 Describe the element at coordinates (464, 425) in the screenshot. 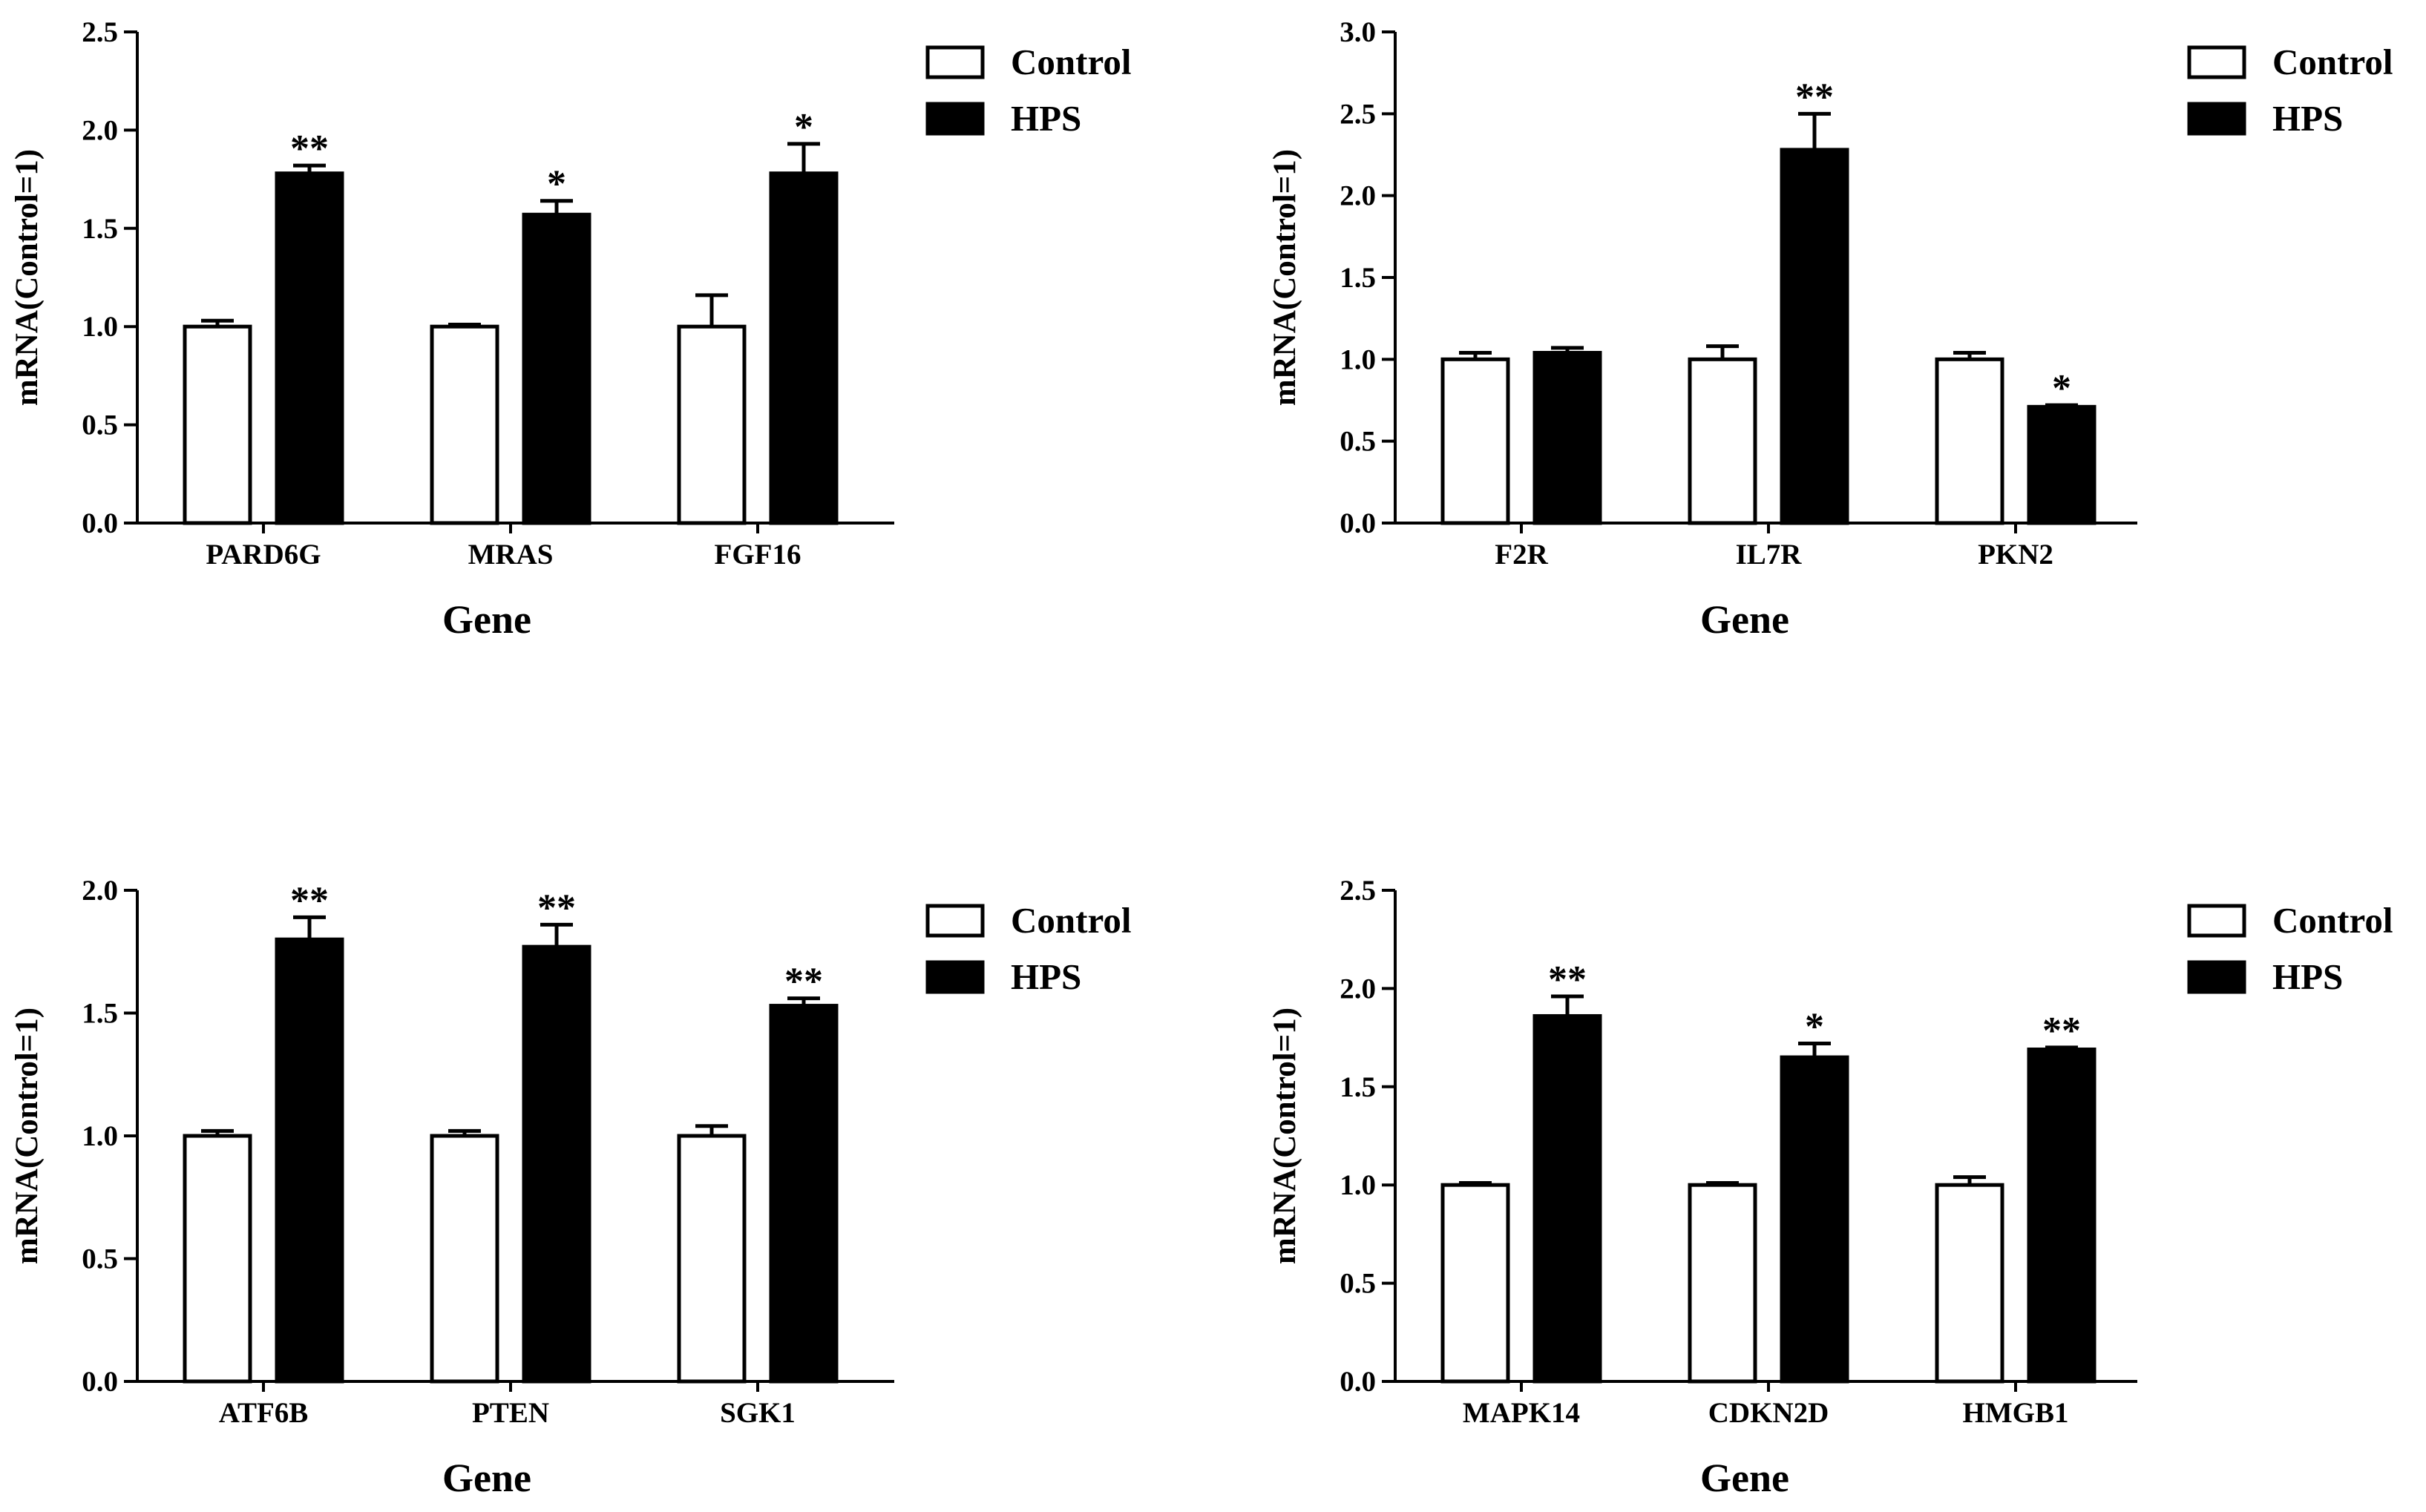

I see `bar-control-mras` at that location.